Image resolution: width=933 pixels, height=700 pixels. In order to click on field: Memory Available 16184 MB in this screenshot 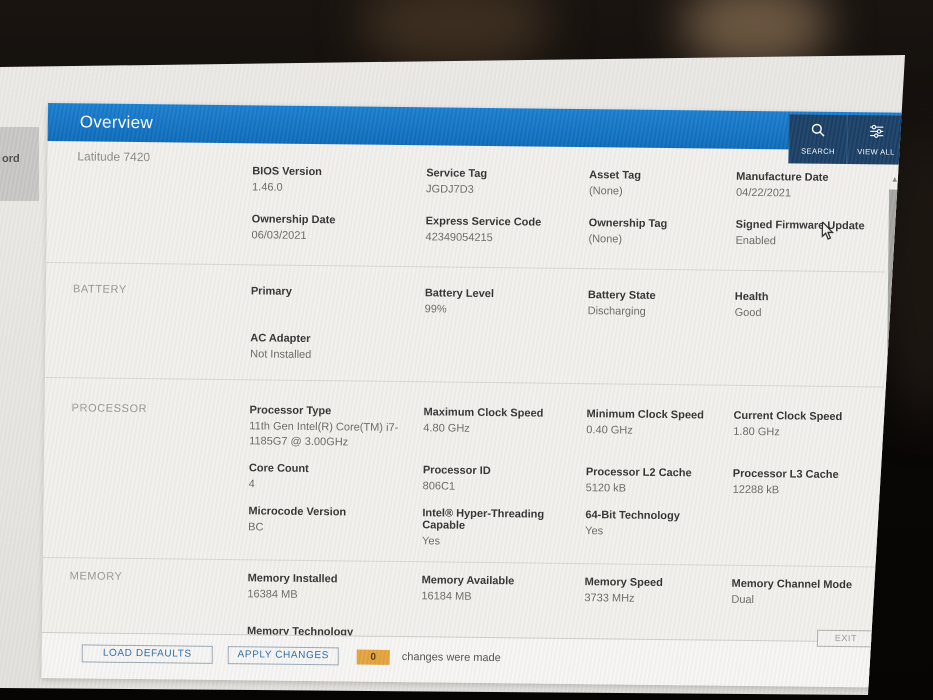, I will do `click(502, 590)`.